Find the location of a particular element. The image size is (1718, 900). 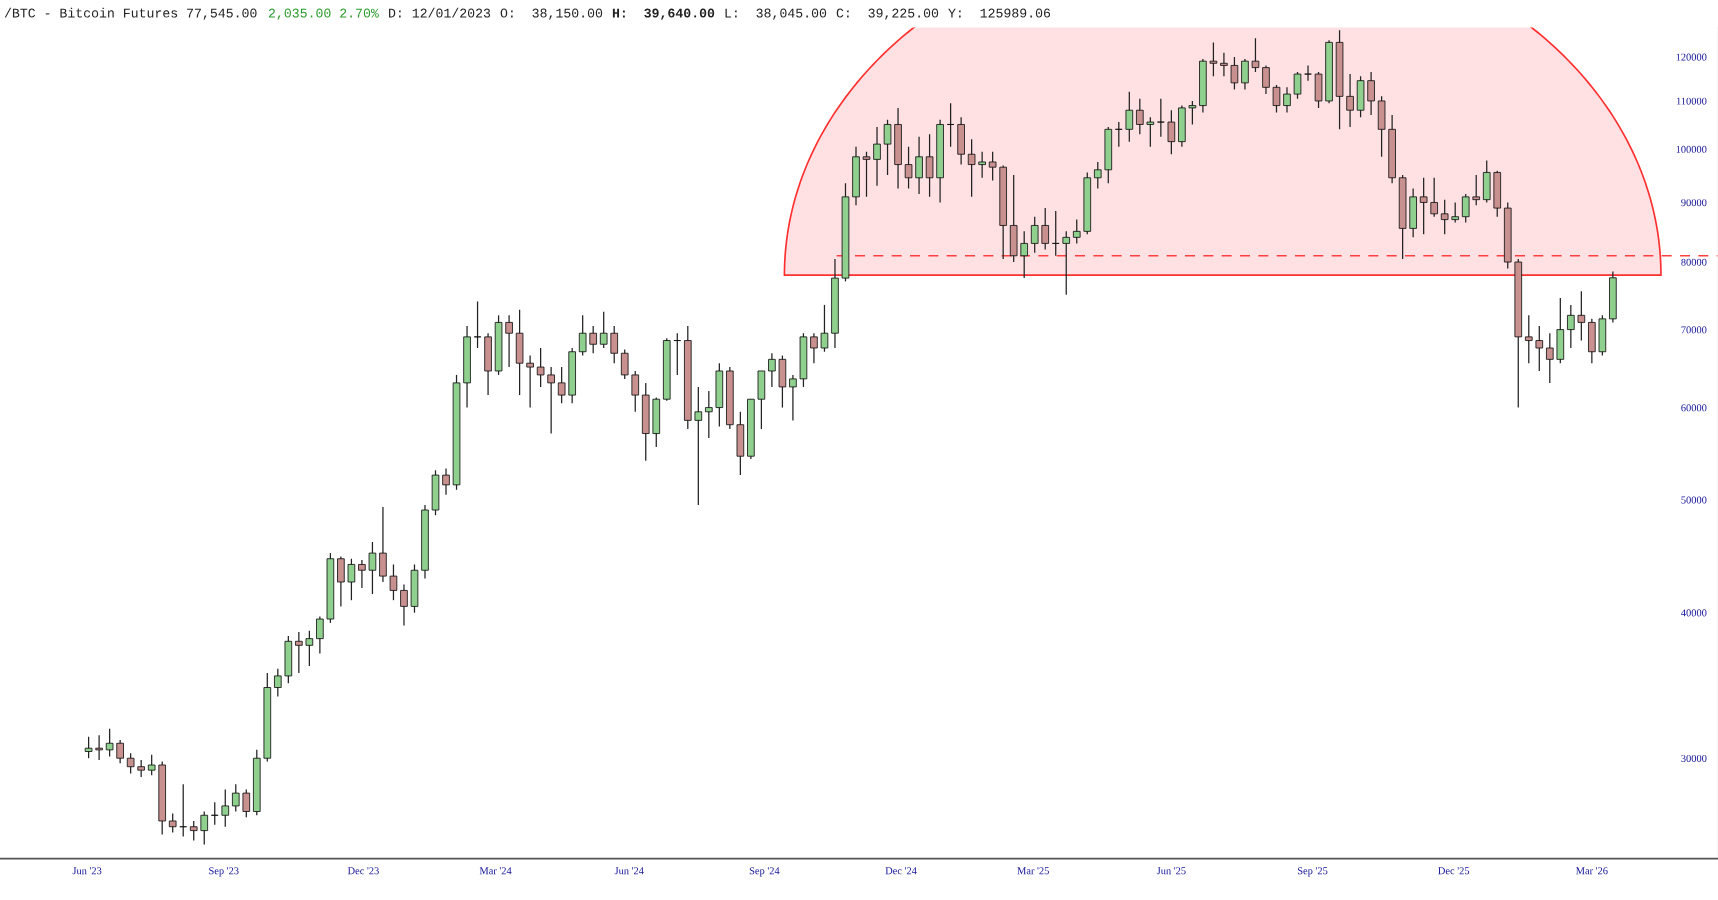

x-tick-label: Sep '25 is located at coordinates (1312, 872).